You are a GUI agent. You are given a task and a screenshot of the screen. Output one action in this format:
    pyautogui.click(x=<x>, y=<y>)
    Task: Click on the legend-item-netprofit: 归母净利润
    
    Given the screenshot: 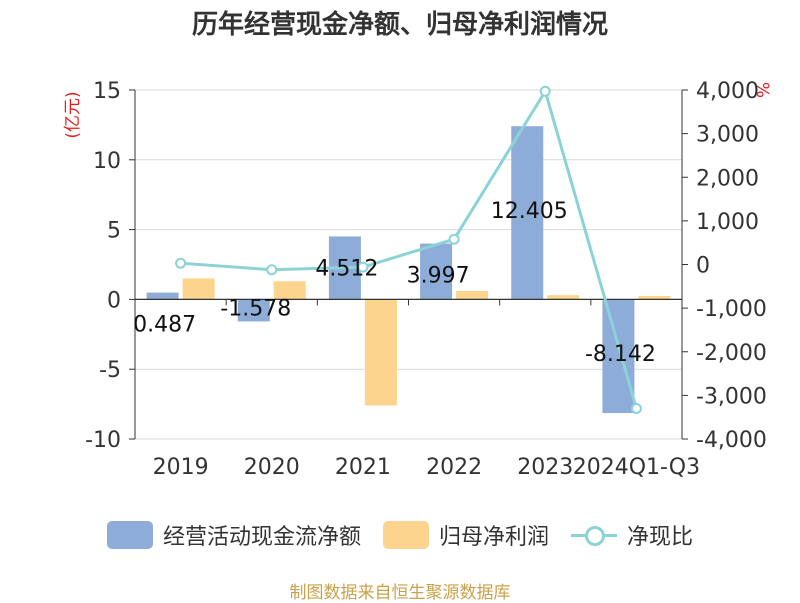 What is the action you would take?
    pyautogui.click(x=465, y=535)
    